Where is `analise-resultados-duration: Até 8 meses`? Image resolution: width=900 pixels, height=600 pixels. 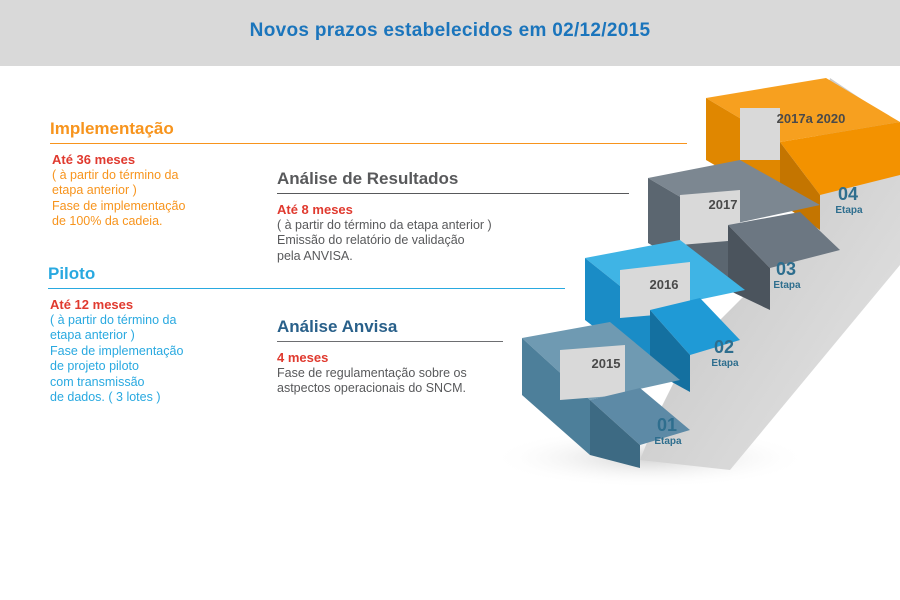
analise-resultados-duration: Até 8 meses is located at coordinates (315, 209).